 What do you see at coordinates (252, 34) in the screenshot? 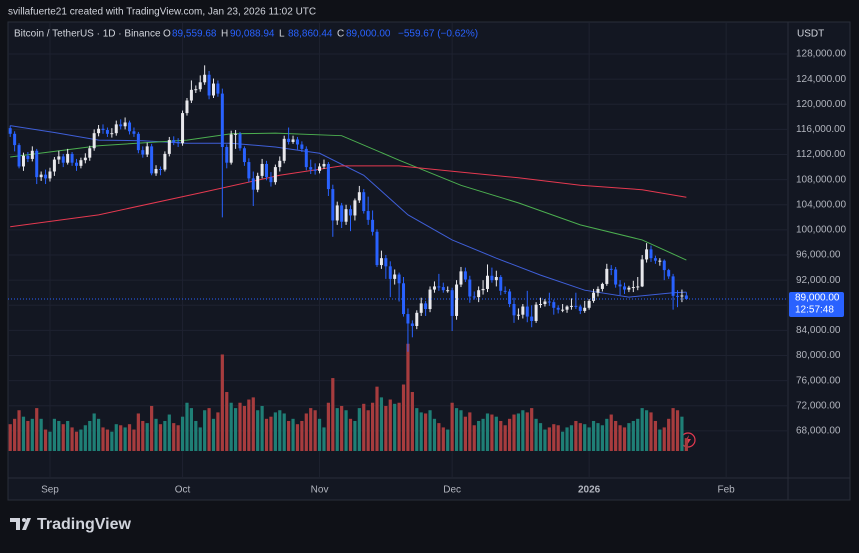
I see `ohlc-value: 90,088.94` at bounding box center [252, 34].